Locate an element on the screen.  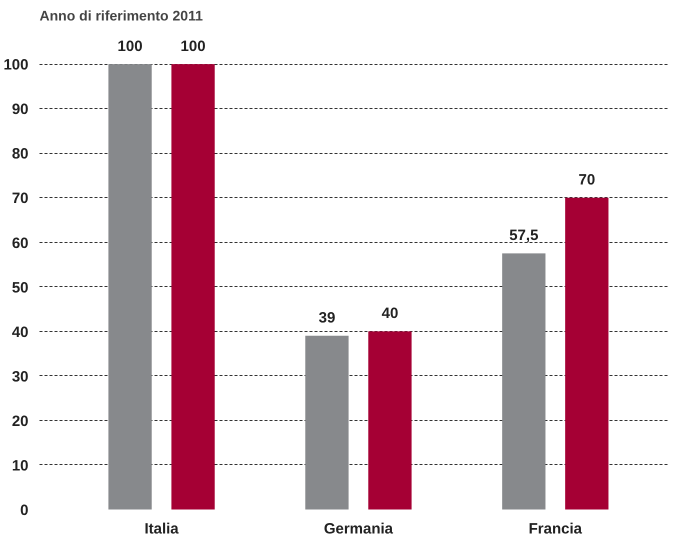
data-label: 57,5 is located at coordinates (523, 235).